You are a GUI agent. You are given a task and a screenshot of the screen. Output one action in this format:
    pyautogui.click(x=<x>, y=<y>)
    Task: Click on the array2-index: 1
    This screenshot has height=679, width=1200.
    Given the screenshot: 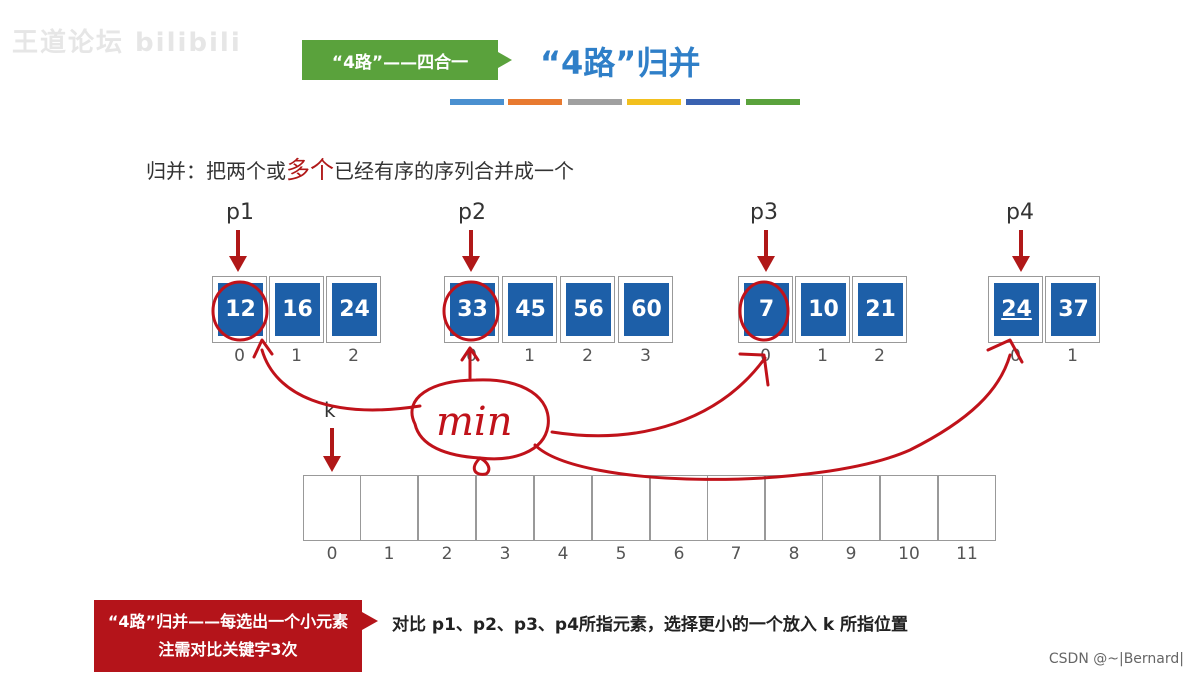 What is the action you would take?
    pyautogui.click(x=529, y=356)
    